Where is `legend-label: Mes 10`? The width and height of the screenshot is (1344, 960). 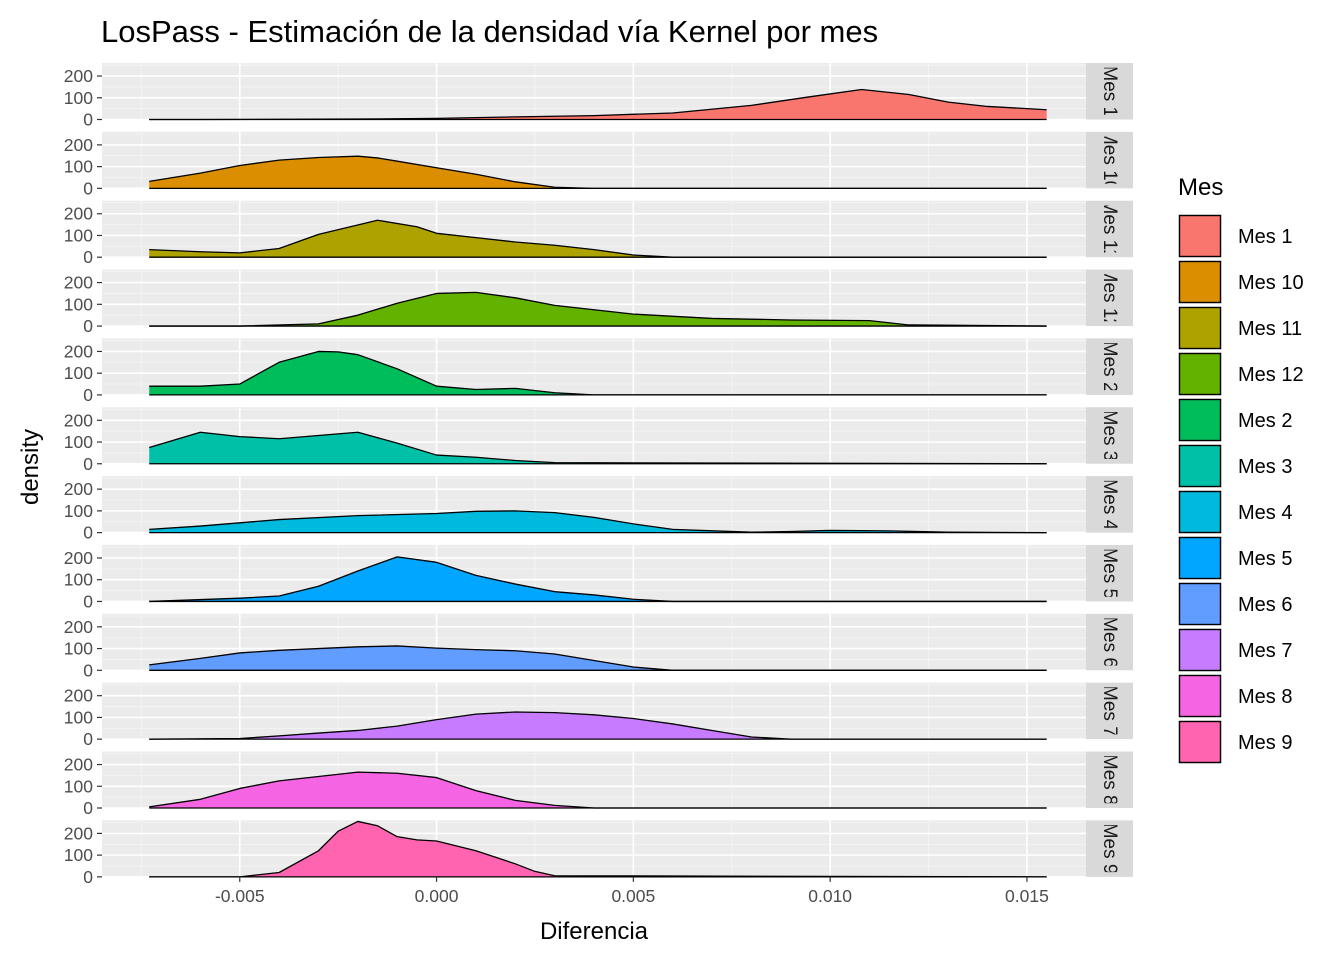
legend-label: Mes 10 is located at coordinates (1271, 283).